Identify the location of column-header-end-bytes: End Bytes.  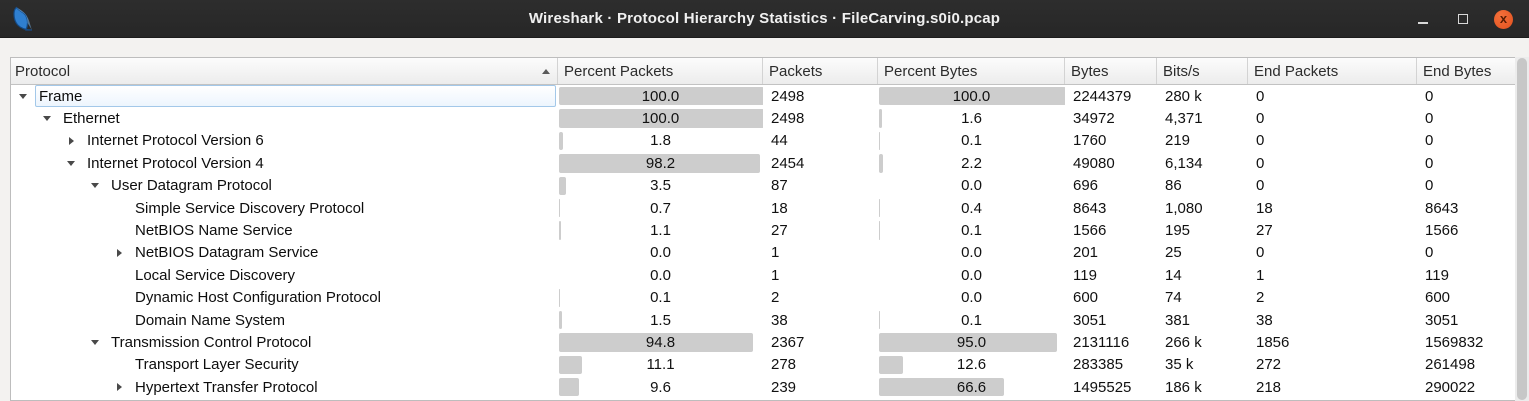
(1466, 71).